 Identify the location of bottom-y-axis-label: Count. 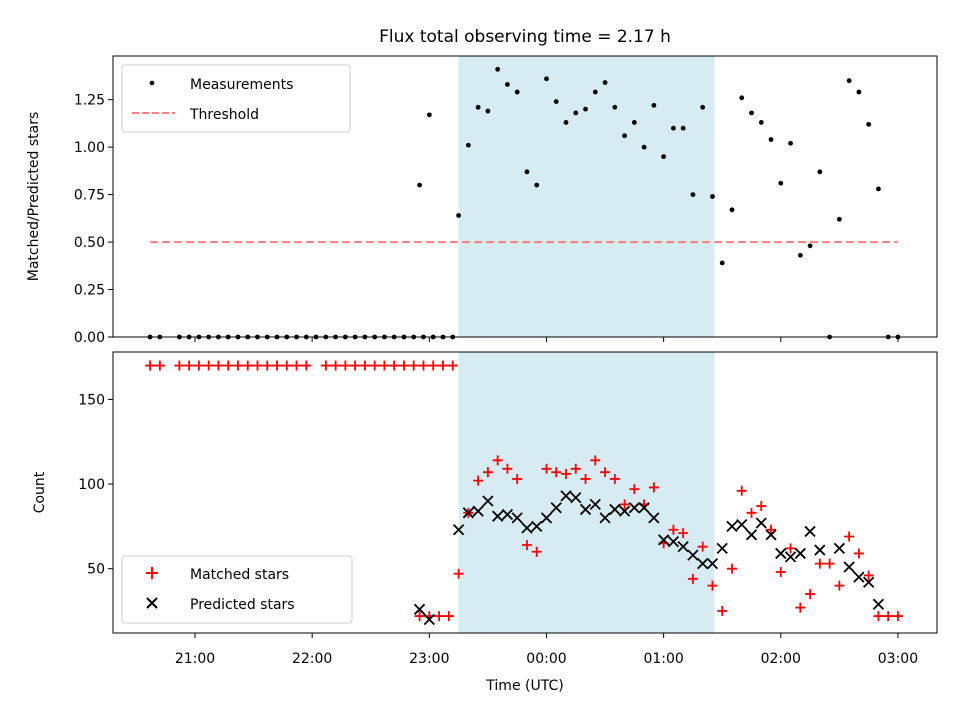
(40, 492).